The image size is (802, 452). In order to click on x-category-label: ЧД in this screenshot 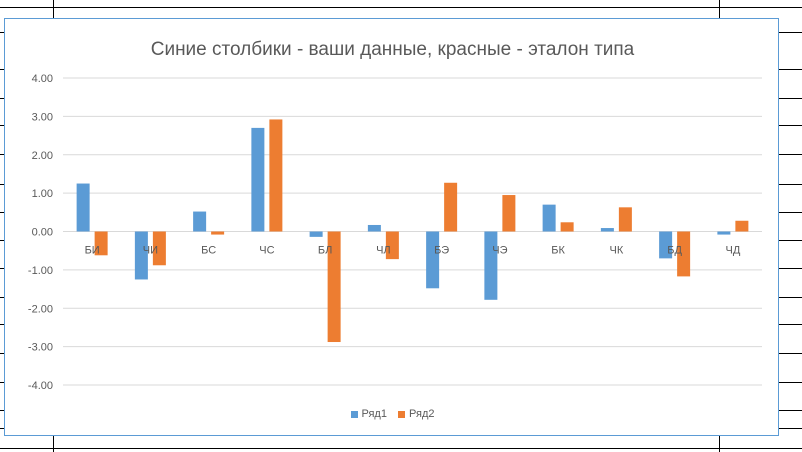, I will do `click(732, 251)`.